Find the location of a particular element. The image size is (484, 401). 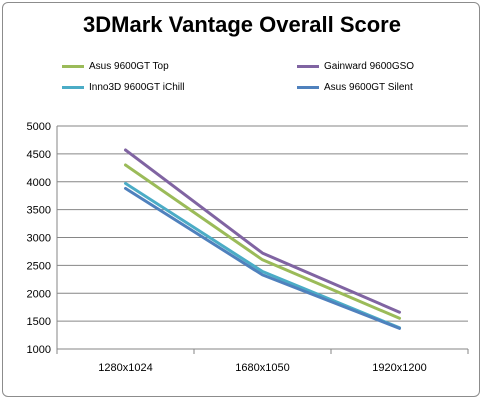

chart-title: 3DMark Vantage Overall Score is located at coordinates (242, 24).